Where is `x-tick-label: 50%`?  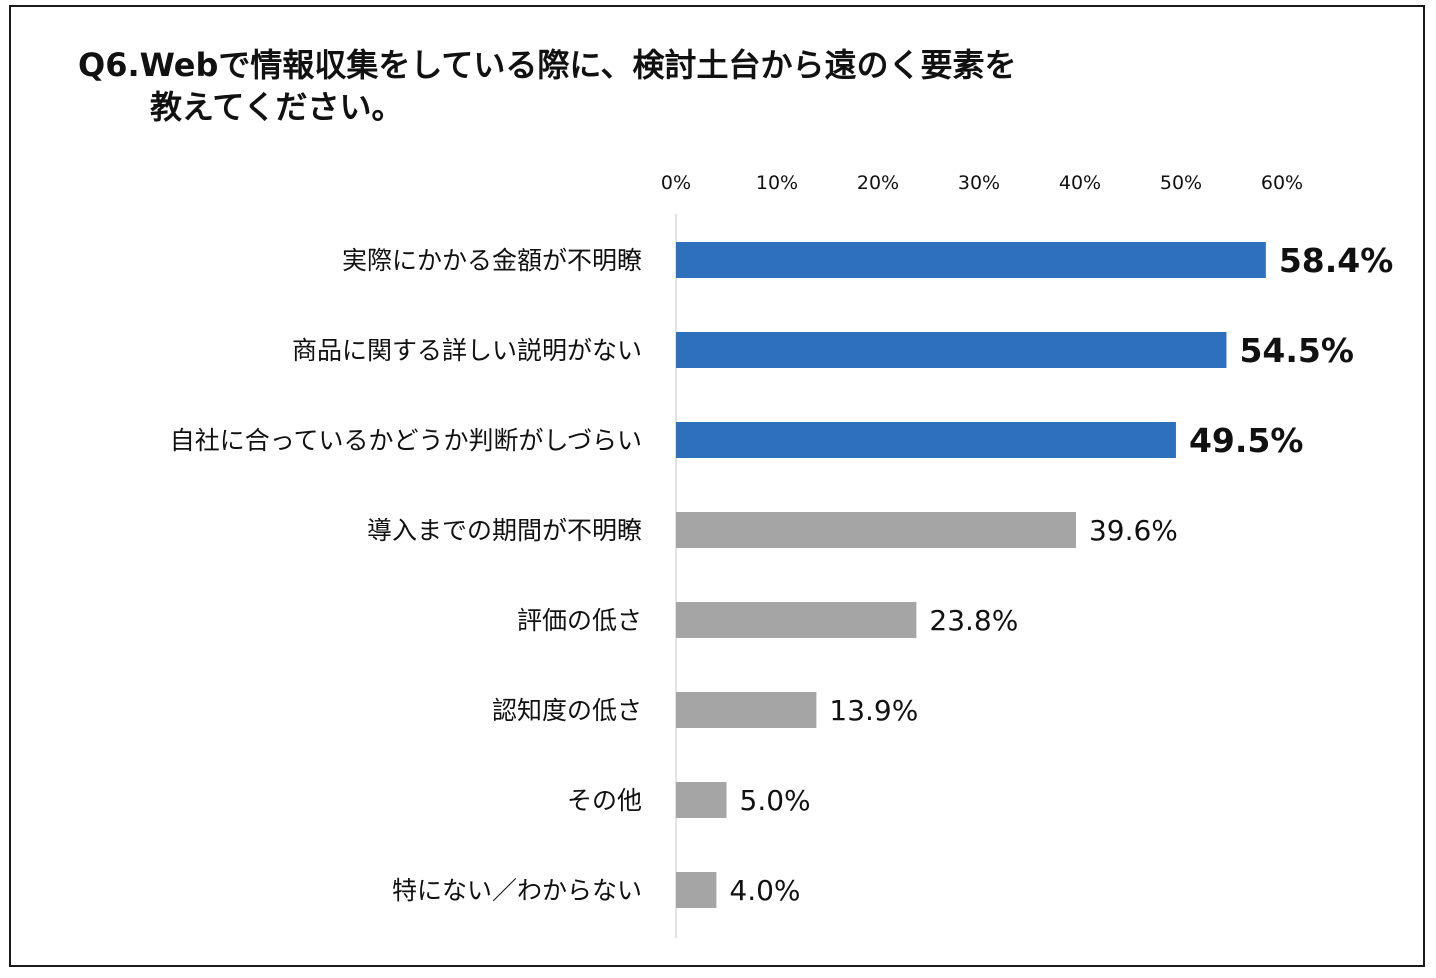 x-tick-label: 50% is located at coordinates (1181, 183).